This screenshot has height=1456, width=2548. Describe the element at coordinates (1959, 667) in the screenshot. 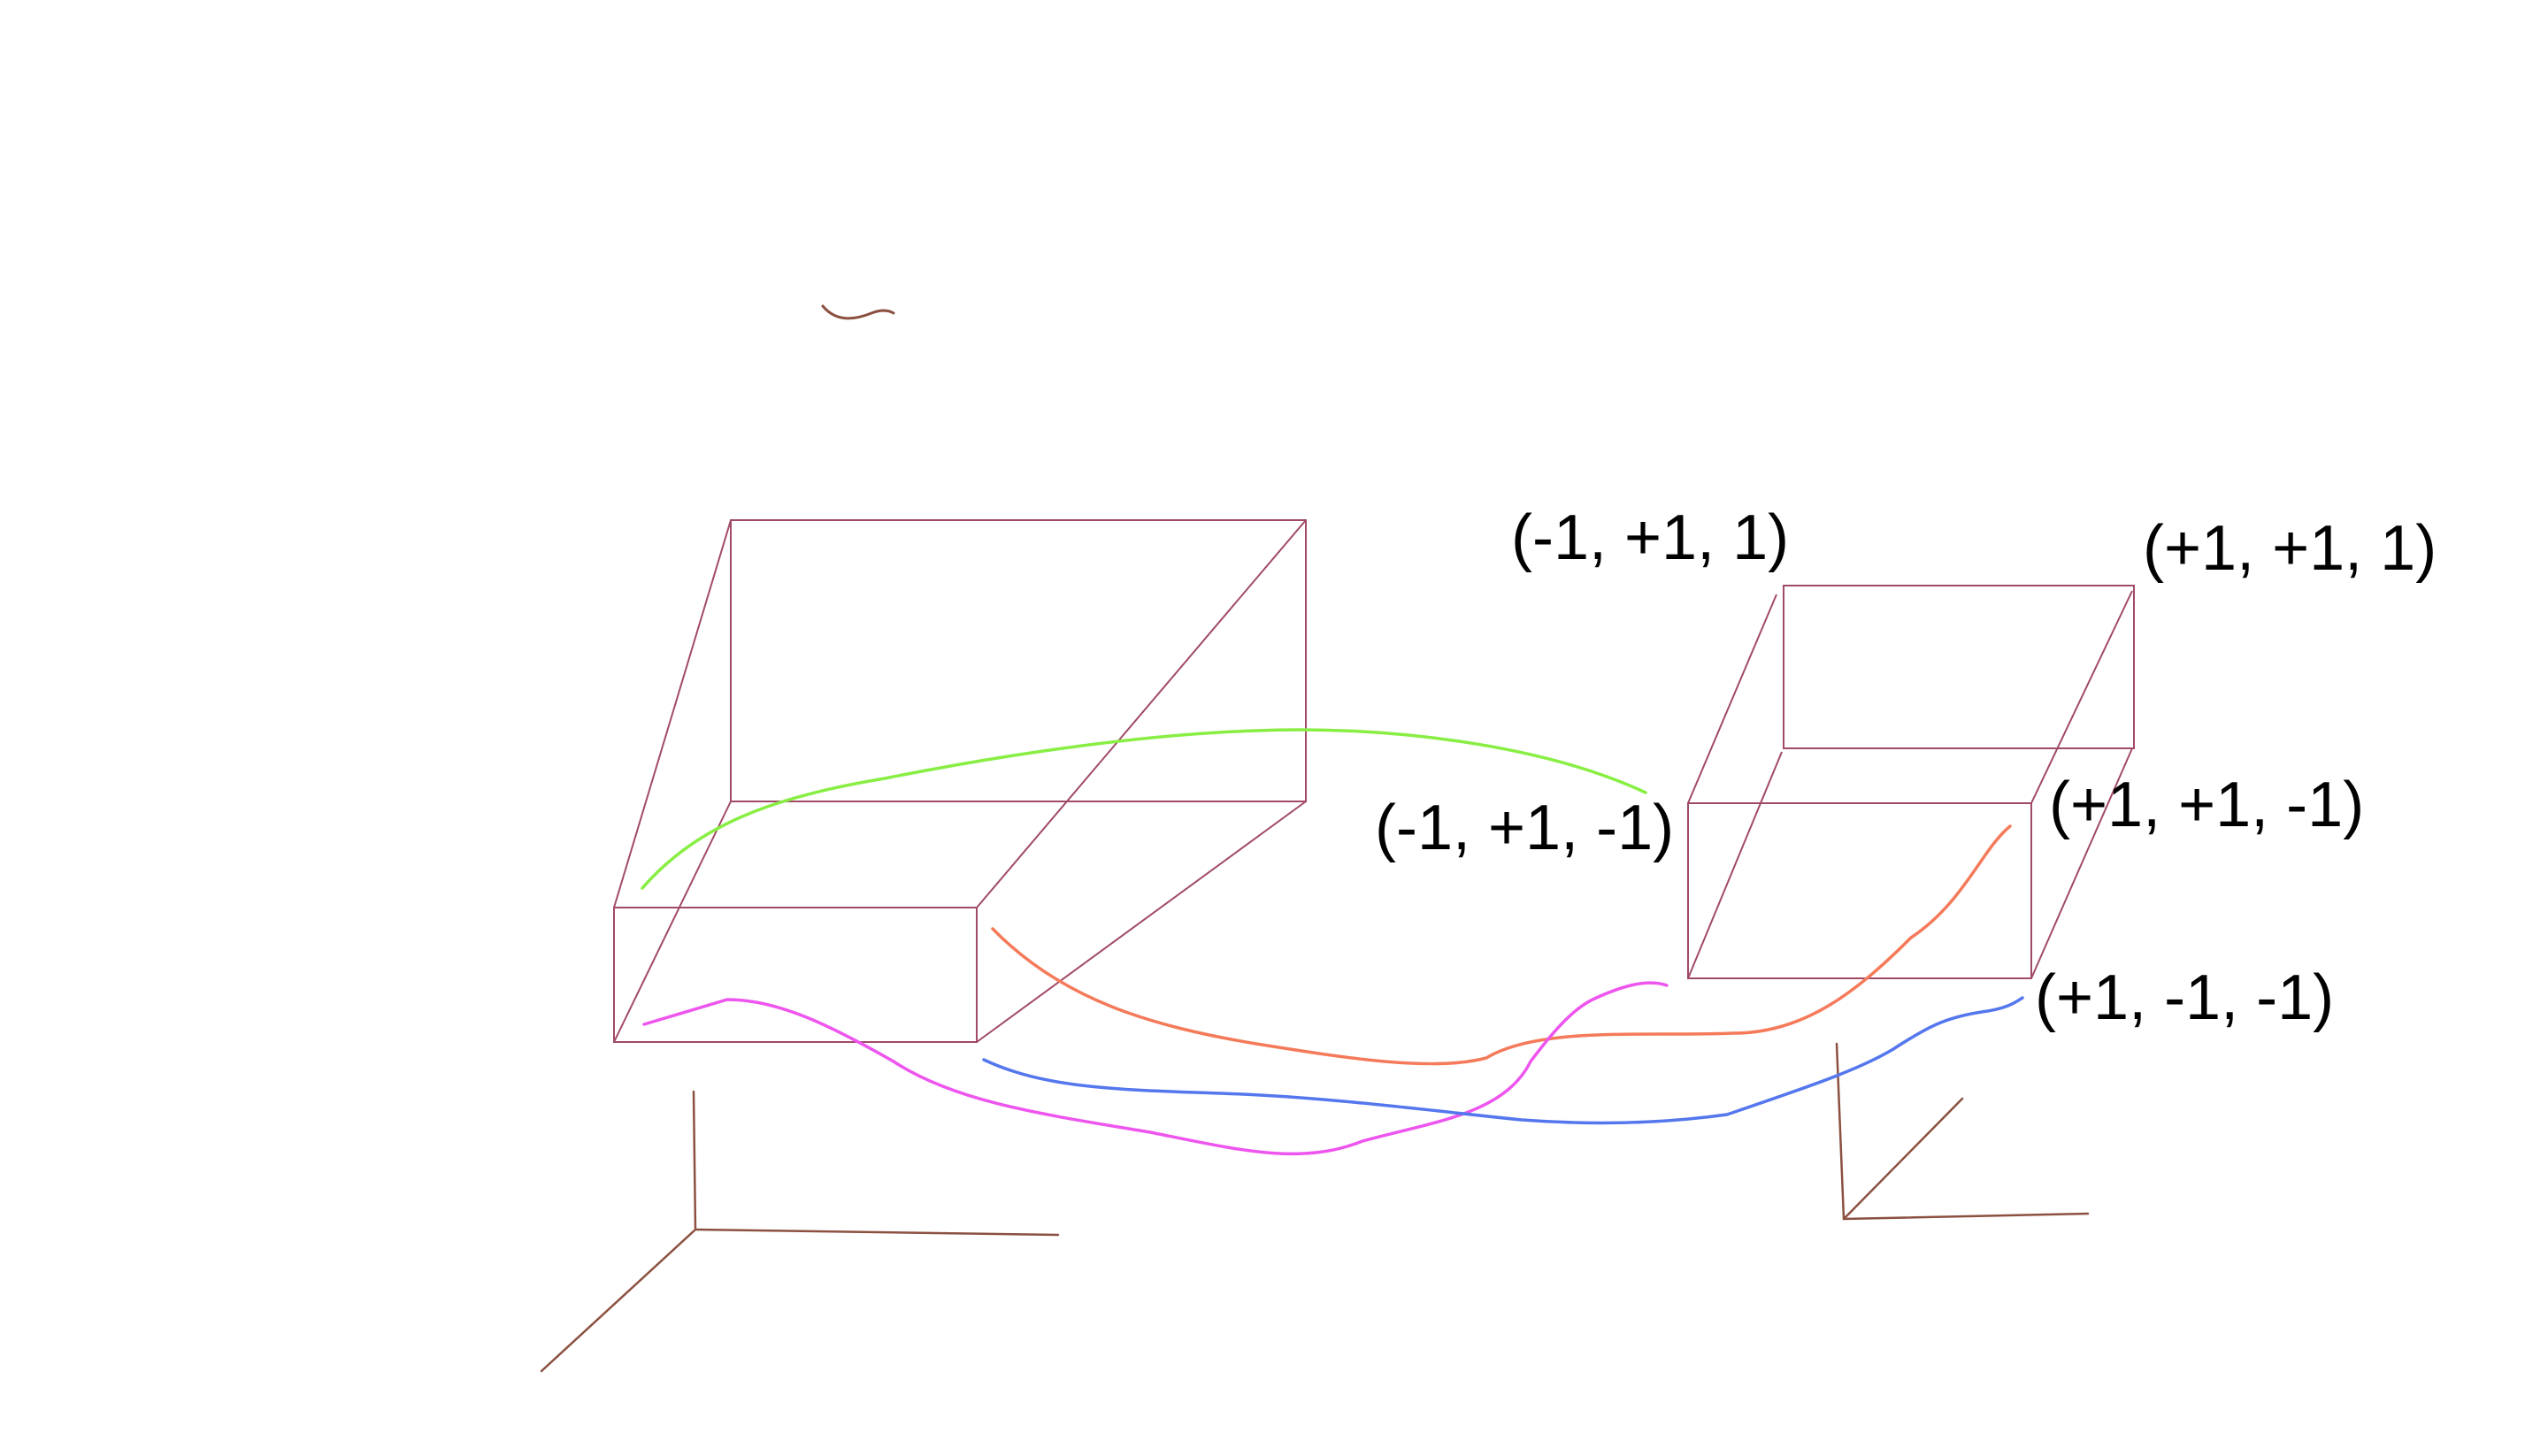

I see `right-box-back-face` at that location.